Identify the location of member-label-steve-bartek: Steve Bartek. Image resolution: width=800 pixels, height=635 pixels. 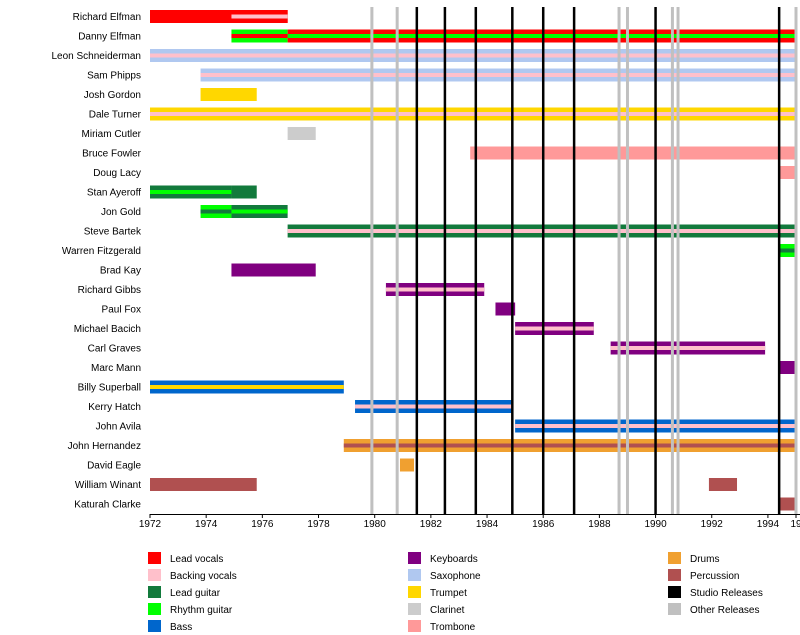
(113, 232).